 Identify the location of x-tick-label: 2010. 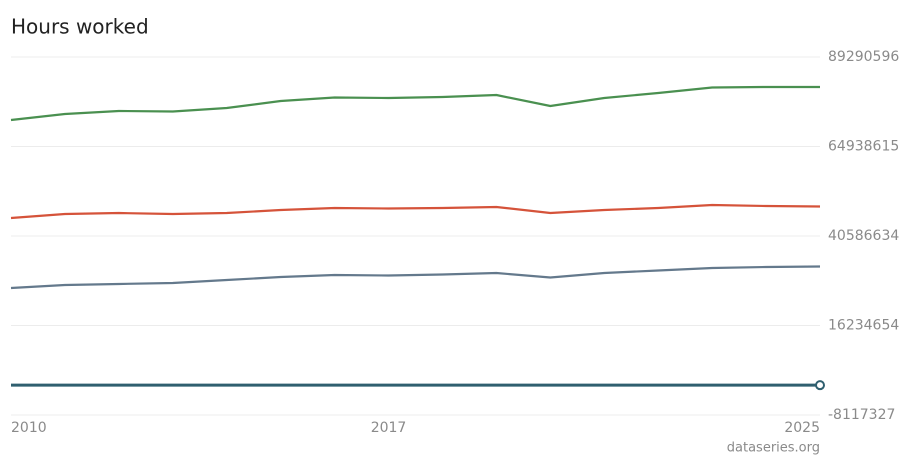
(29, 428).